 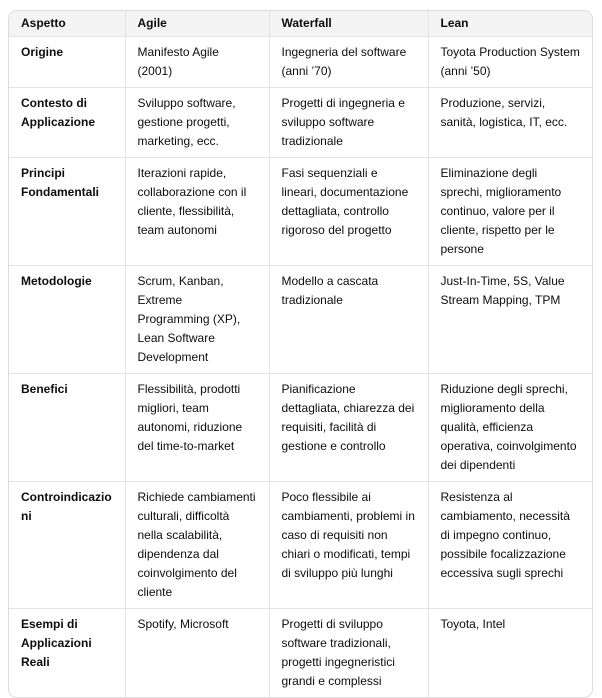 What do you see at coordinates (67, 319) in the screenshot?
I see `row-label-metodologie: Metodologie` at bounding box center [67, 319].